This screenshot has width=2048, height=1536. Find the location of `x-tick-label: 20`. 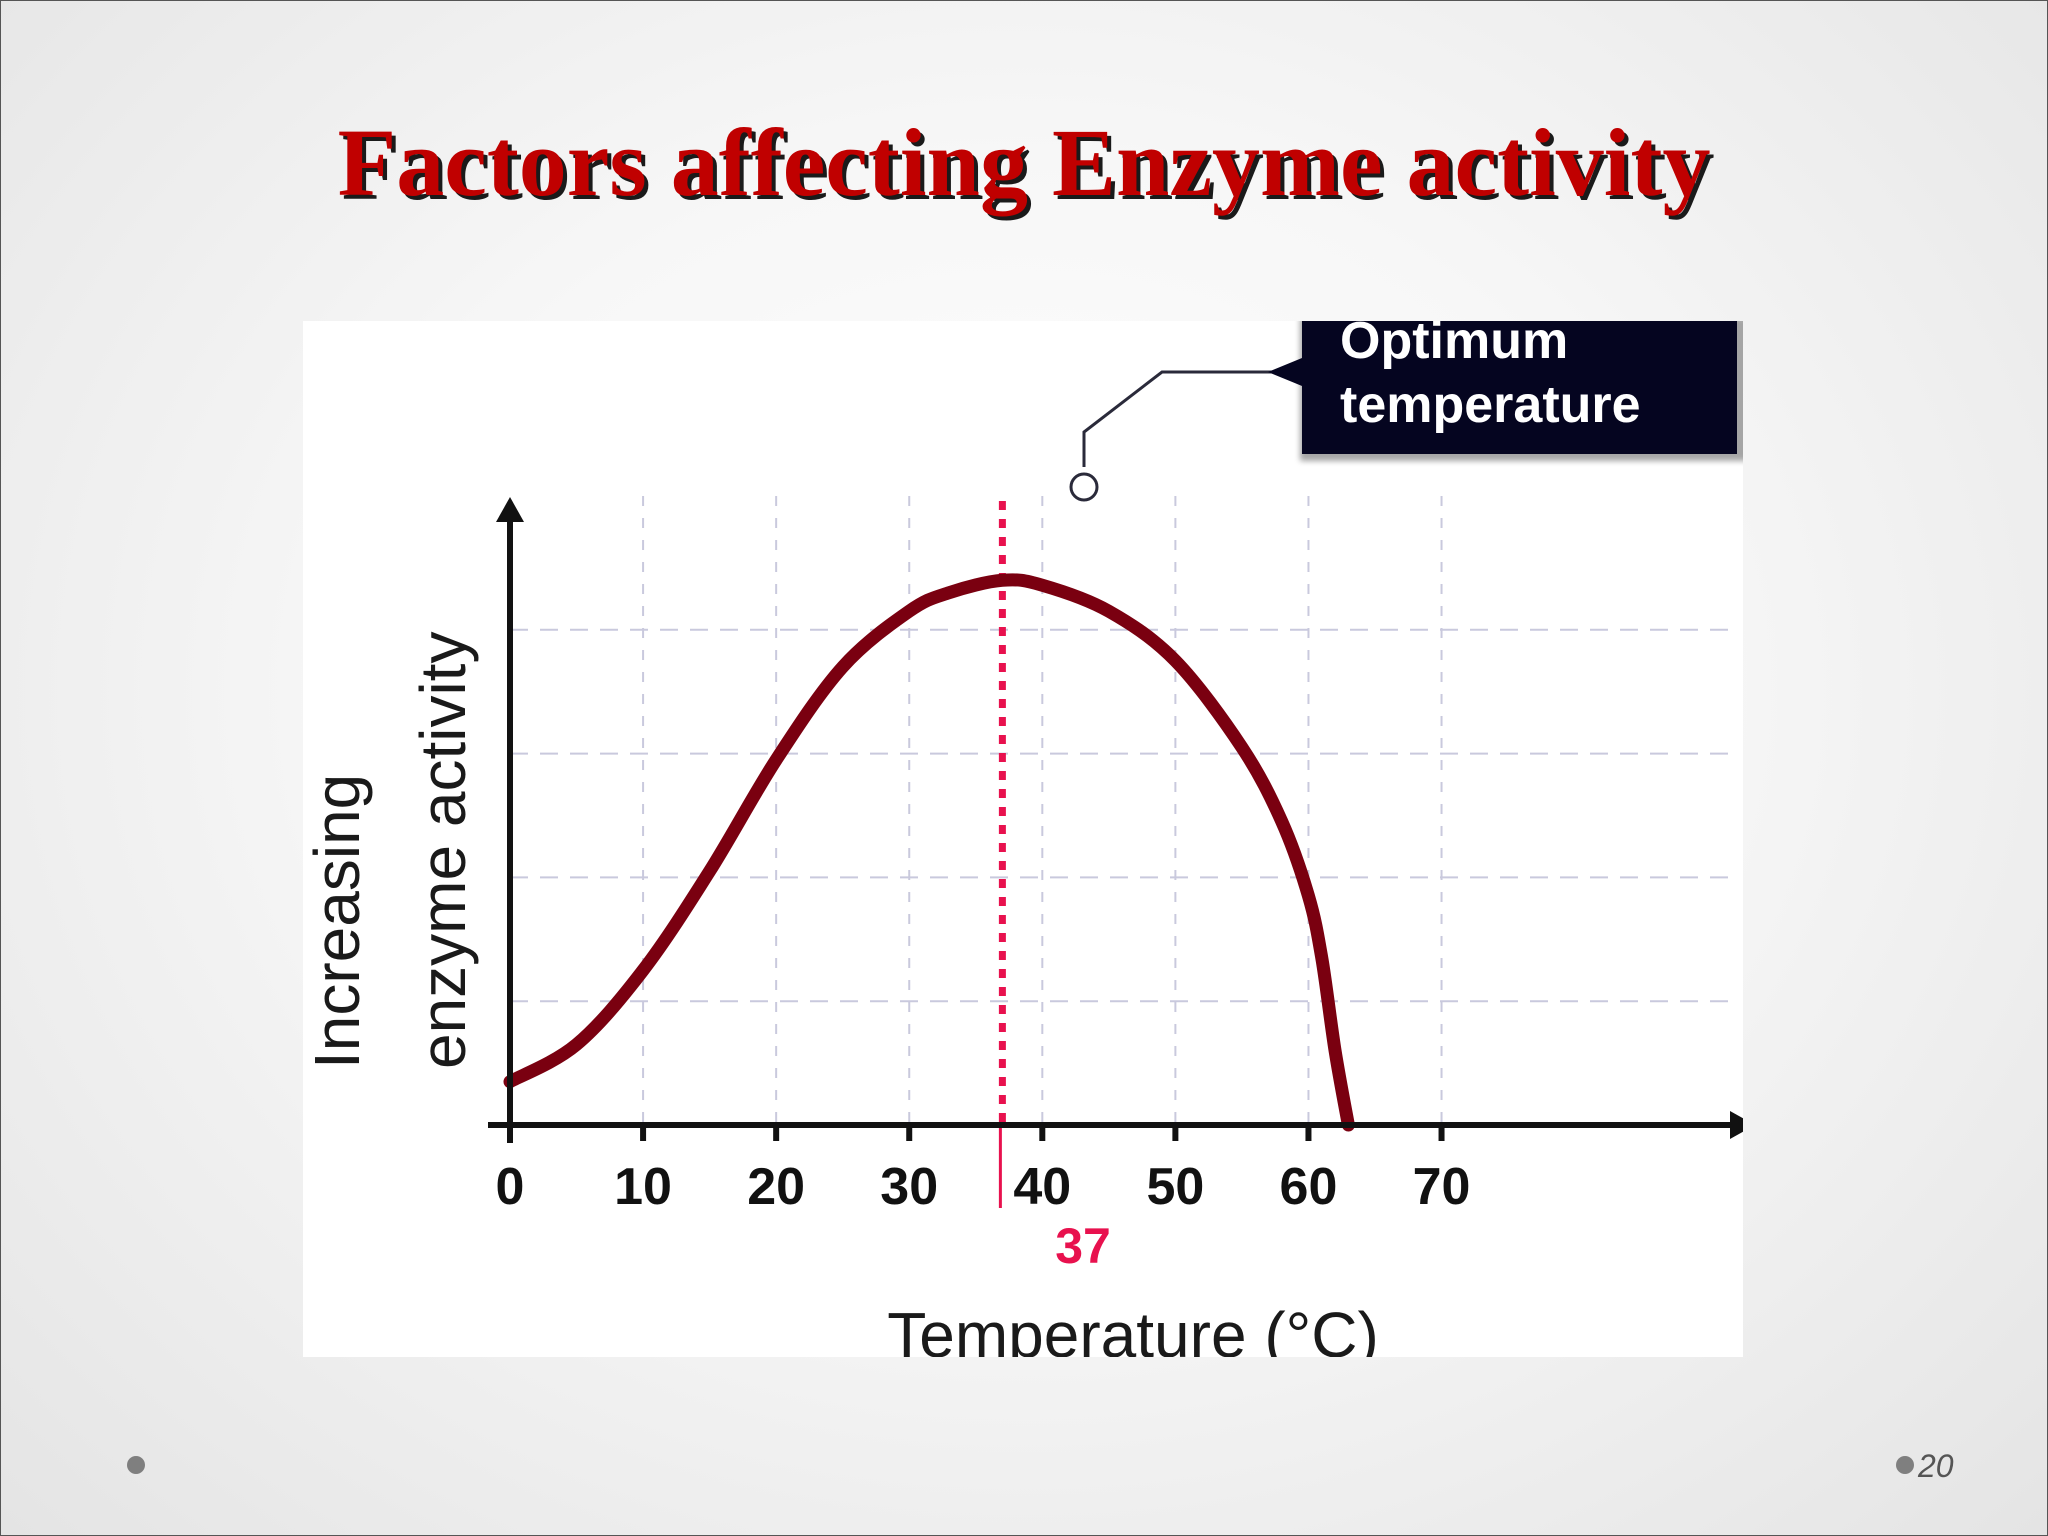

x-tick-label: 20 is located at coordinates (776, 1187).